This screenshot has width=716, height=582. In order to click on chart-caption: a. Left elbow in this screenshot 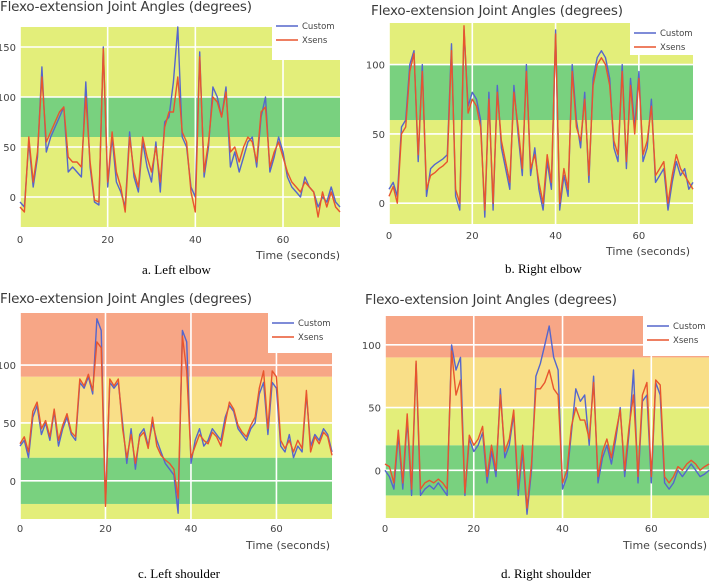, I will do `click(176, 269)`.